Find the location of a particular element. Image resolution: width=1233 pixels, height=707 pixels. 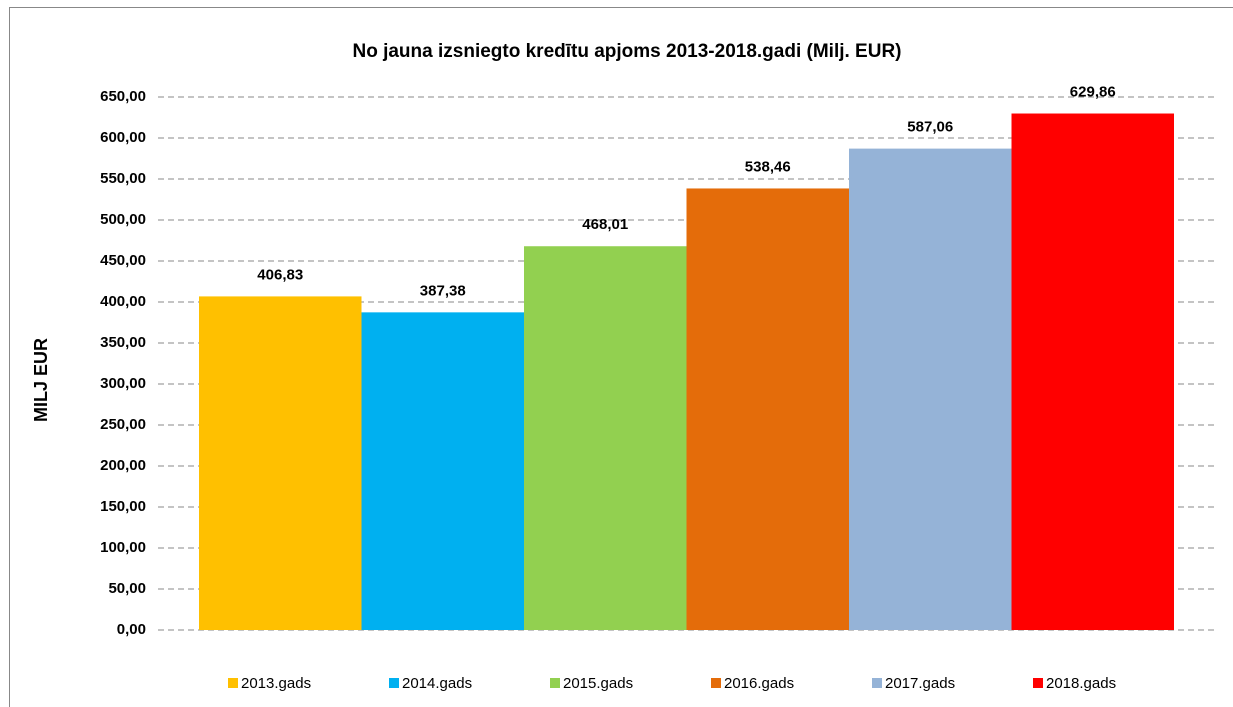

y-axis-label: MILJ EUR is located at coordinates (41, 380).